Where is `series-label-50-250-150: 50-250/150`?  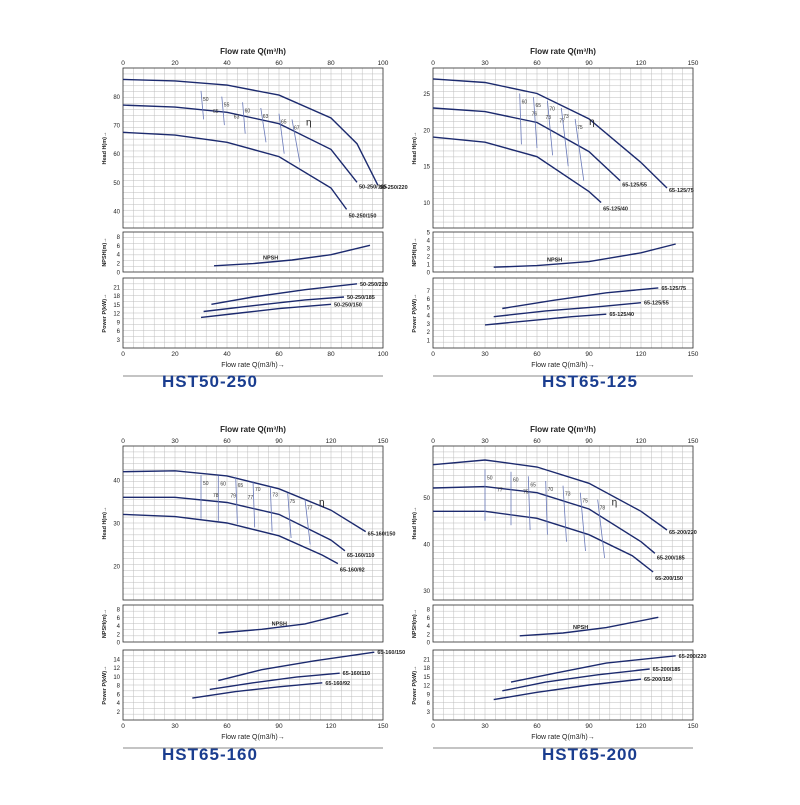 series-label-50-250-150: 50-250/150 is located at coordinates (348, 305).